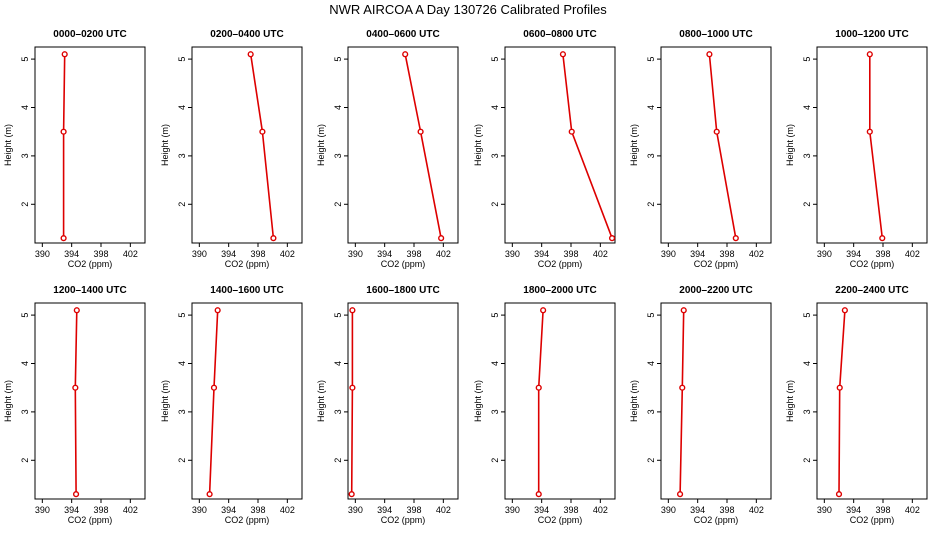 This screenshot has width=936, height=540. What do you see at coordinates (402, 290) in the screenshot?
I see `panel-title: 1600–1800 UTC` at bounding box center [402, 290].